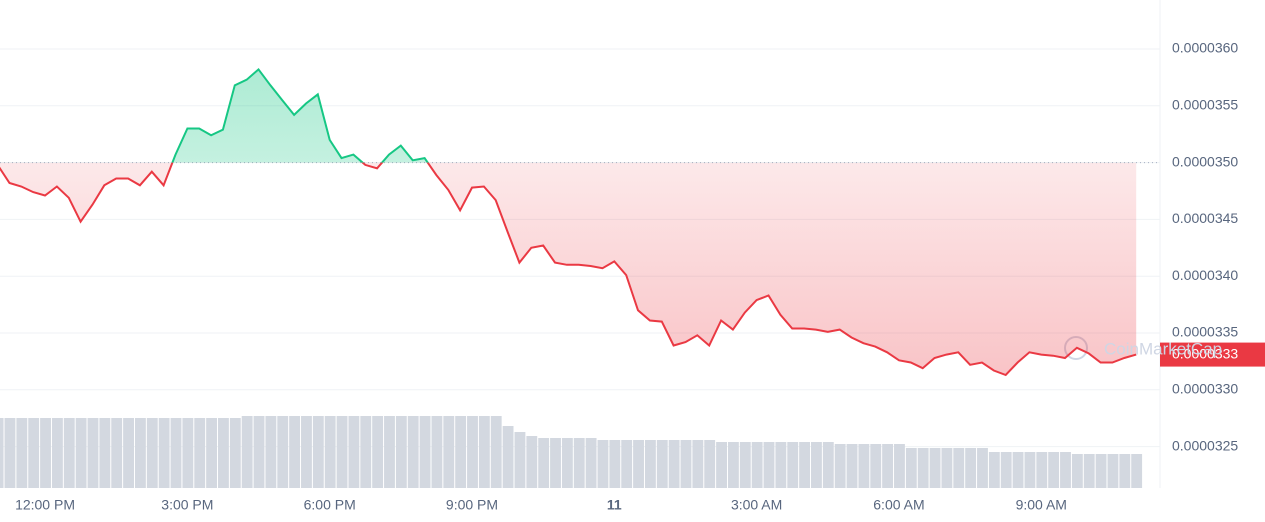  I want to click on area-up, so click(300, 116).